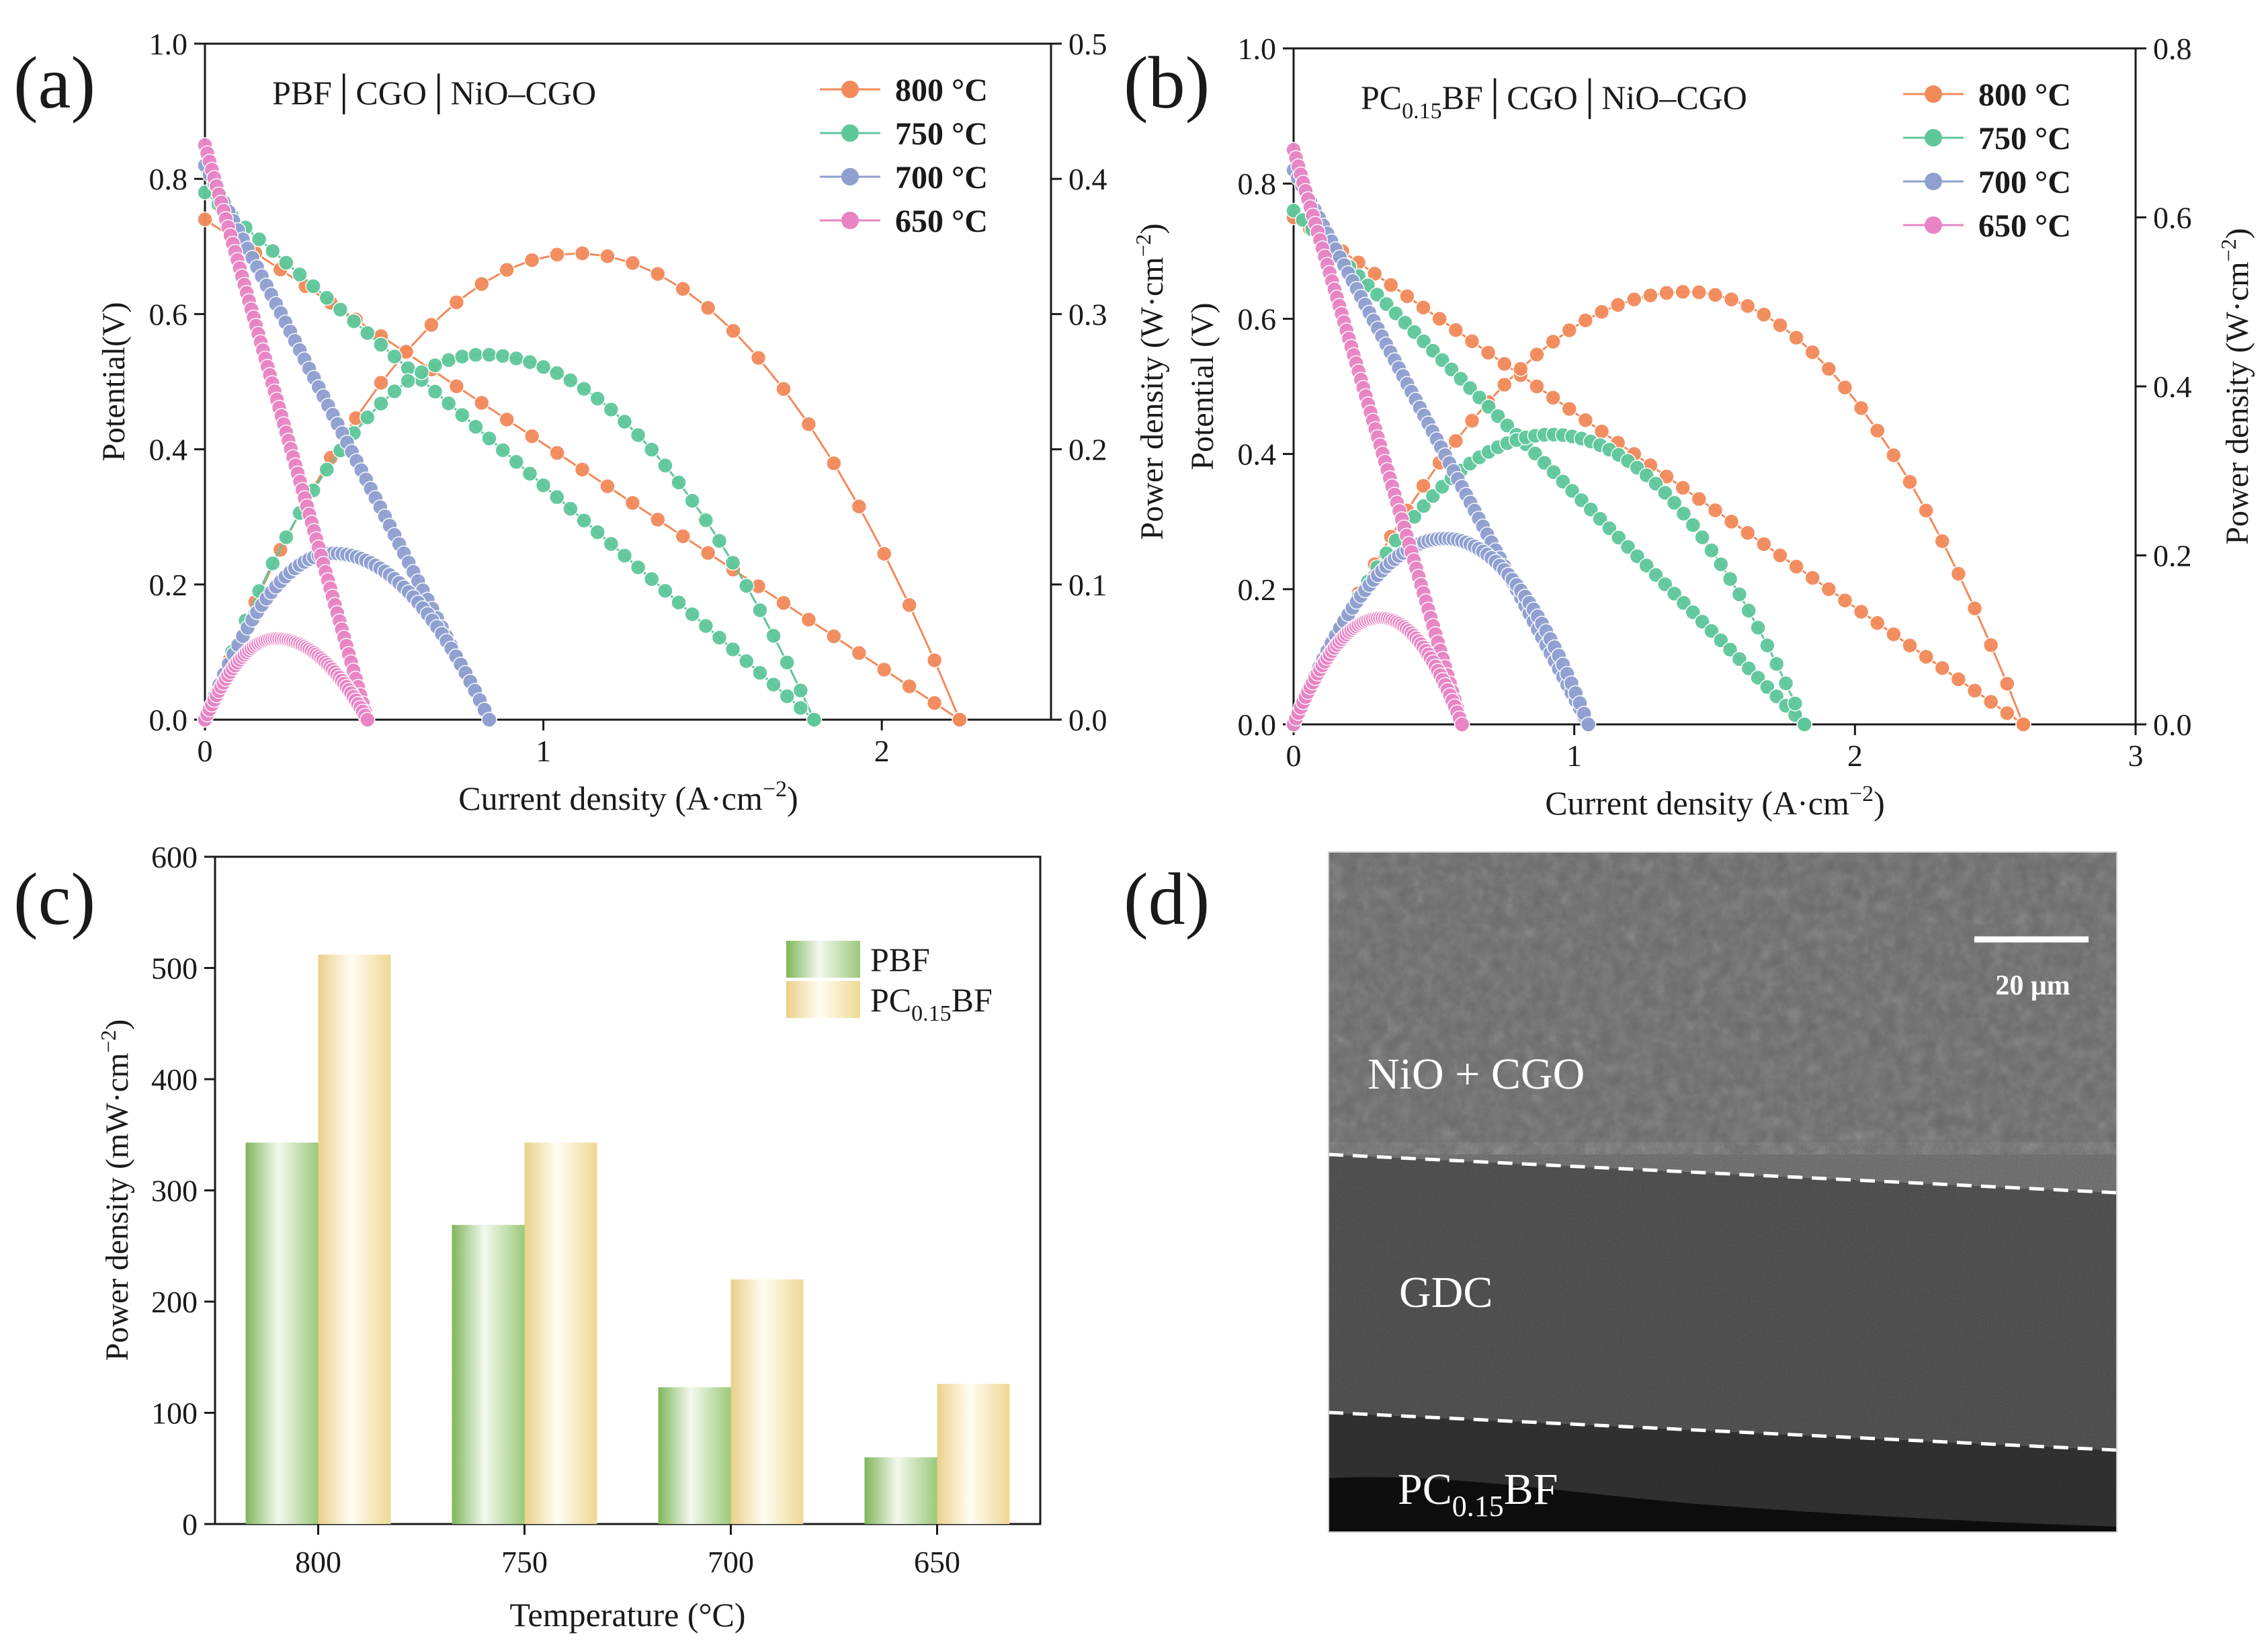 The width and height of the screenshot is (2268, 1647). What do you see at coordinates (1079, 382) in the screenshot?
I see `panel-a-y2-ticks: 0.0 0.1 0.2 0.3 0.4 0.5` at bounding box center [1079, 382].